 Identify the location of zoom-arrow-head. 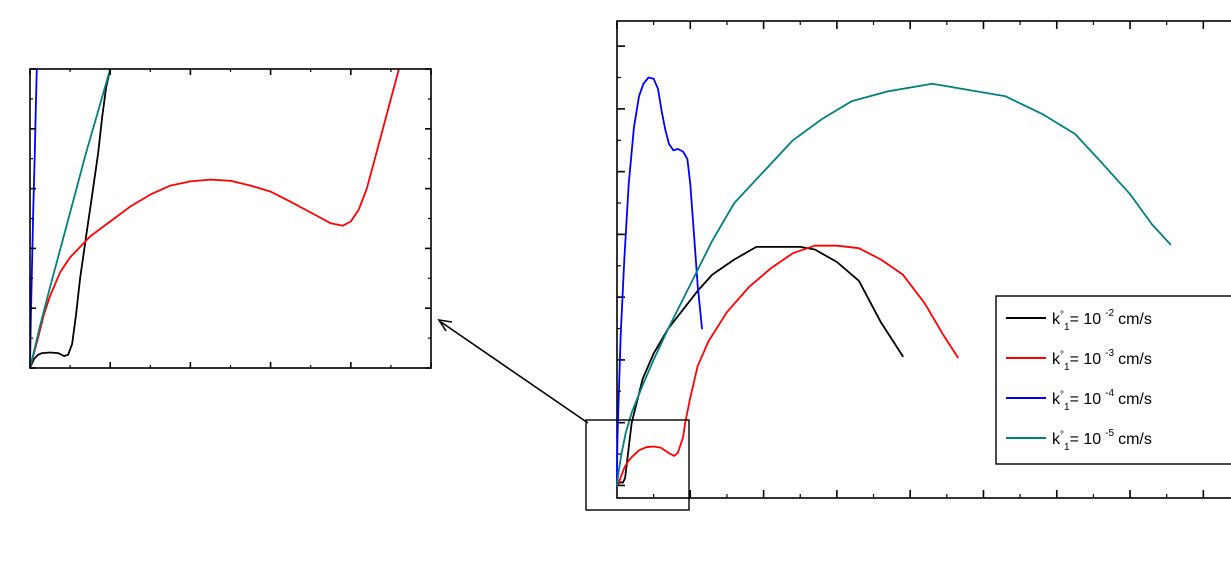
(445, 325).